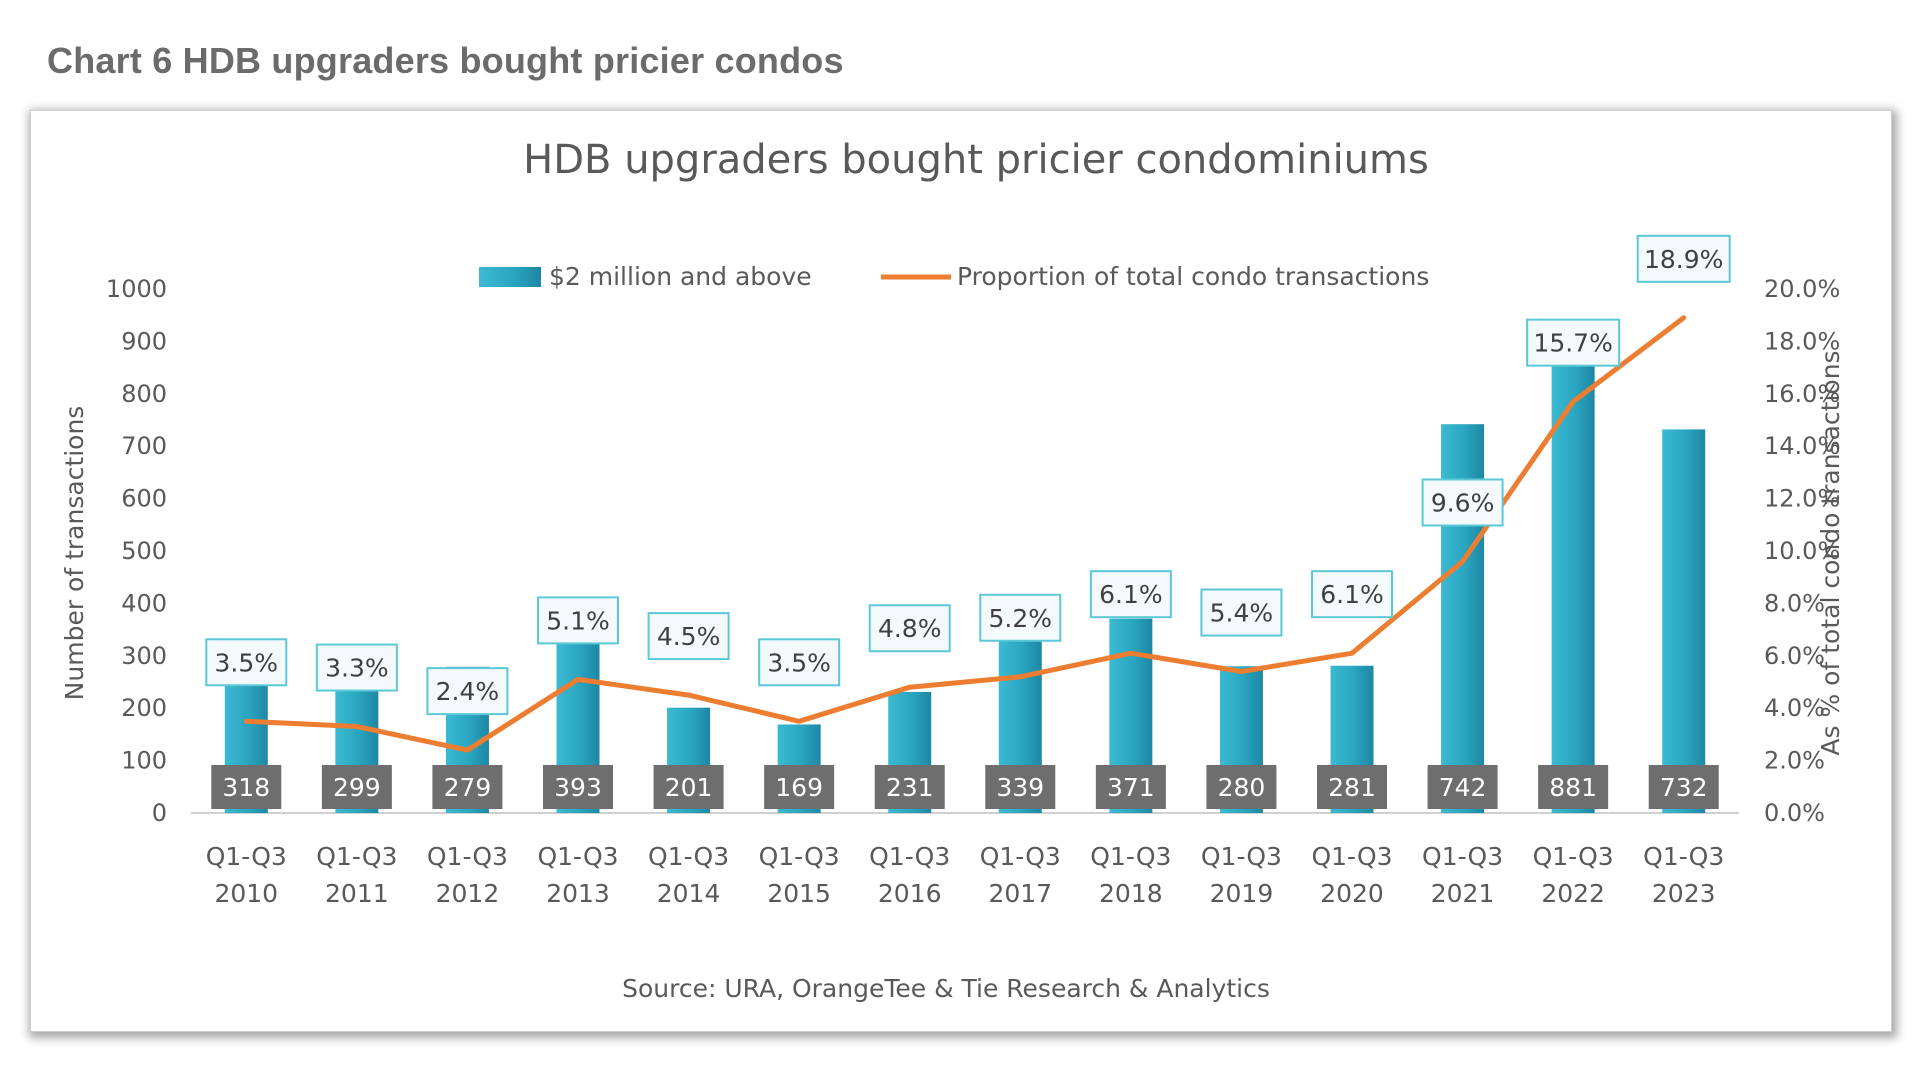  What do you see at coordinates (910, 628) in the screenshot?
I see `percent-label: 4.8%` at bounding box center [910, 628].